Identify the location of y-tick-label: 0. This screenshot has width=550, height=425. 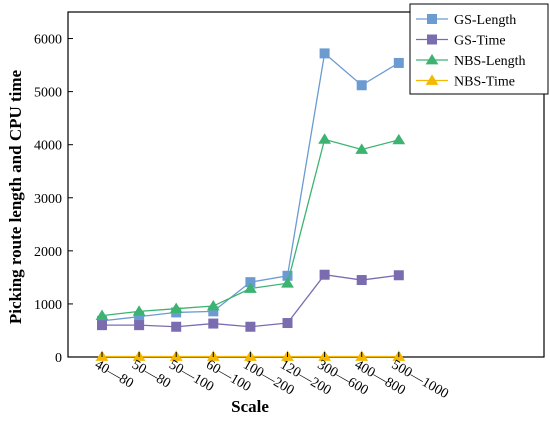
(58, 358).